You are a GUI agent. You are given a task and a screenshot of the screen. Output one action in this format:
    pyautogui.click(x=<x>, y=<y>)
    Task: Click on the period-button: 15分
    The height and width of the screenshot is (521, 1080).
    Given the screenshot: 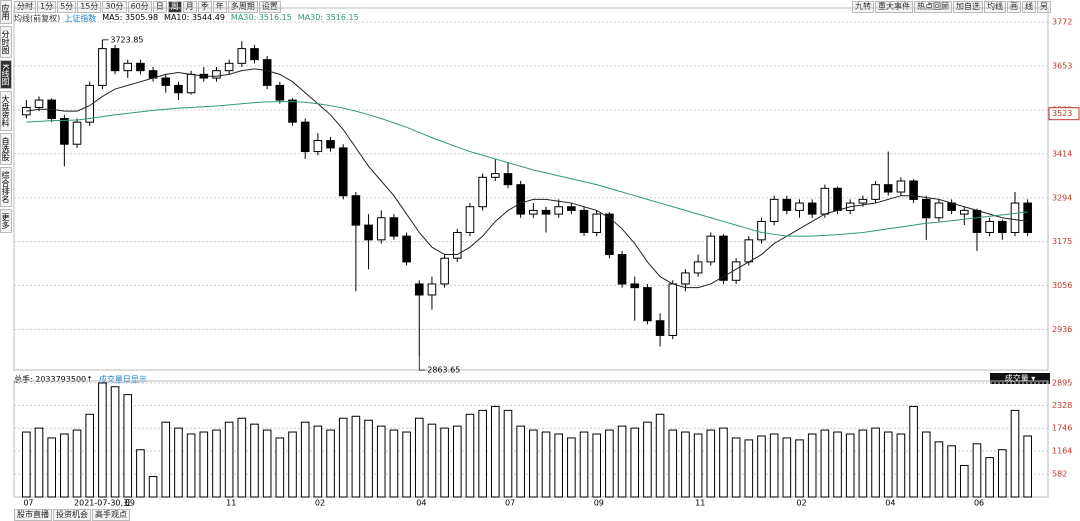 What is the action you would take?
    pyautogui.click(x=89, y=7)
    